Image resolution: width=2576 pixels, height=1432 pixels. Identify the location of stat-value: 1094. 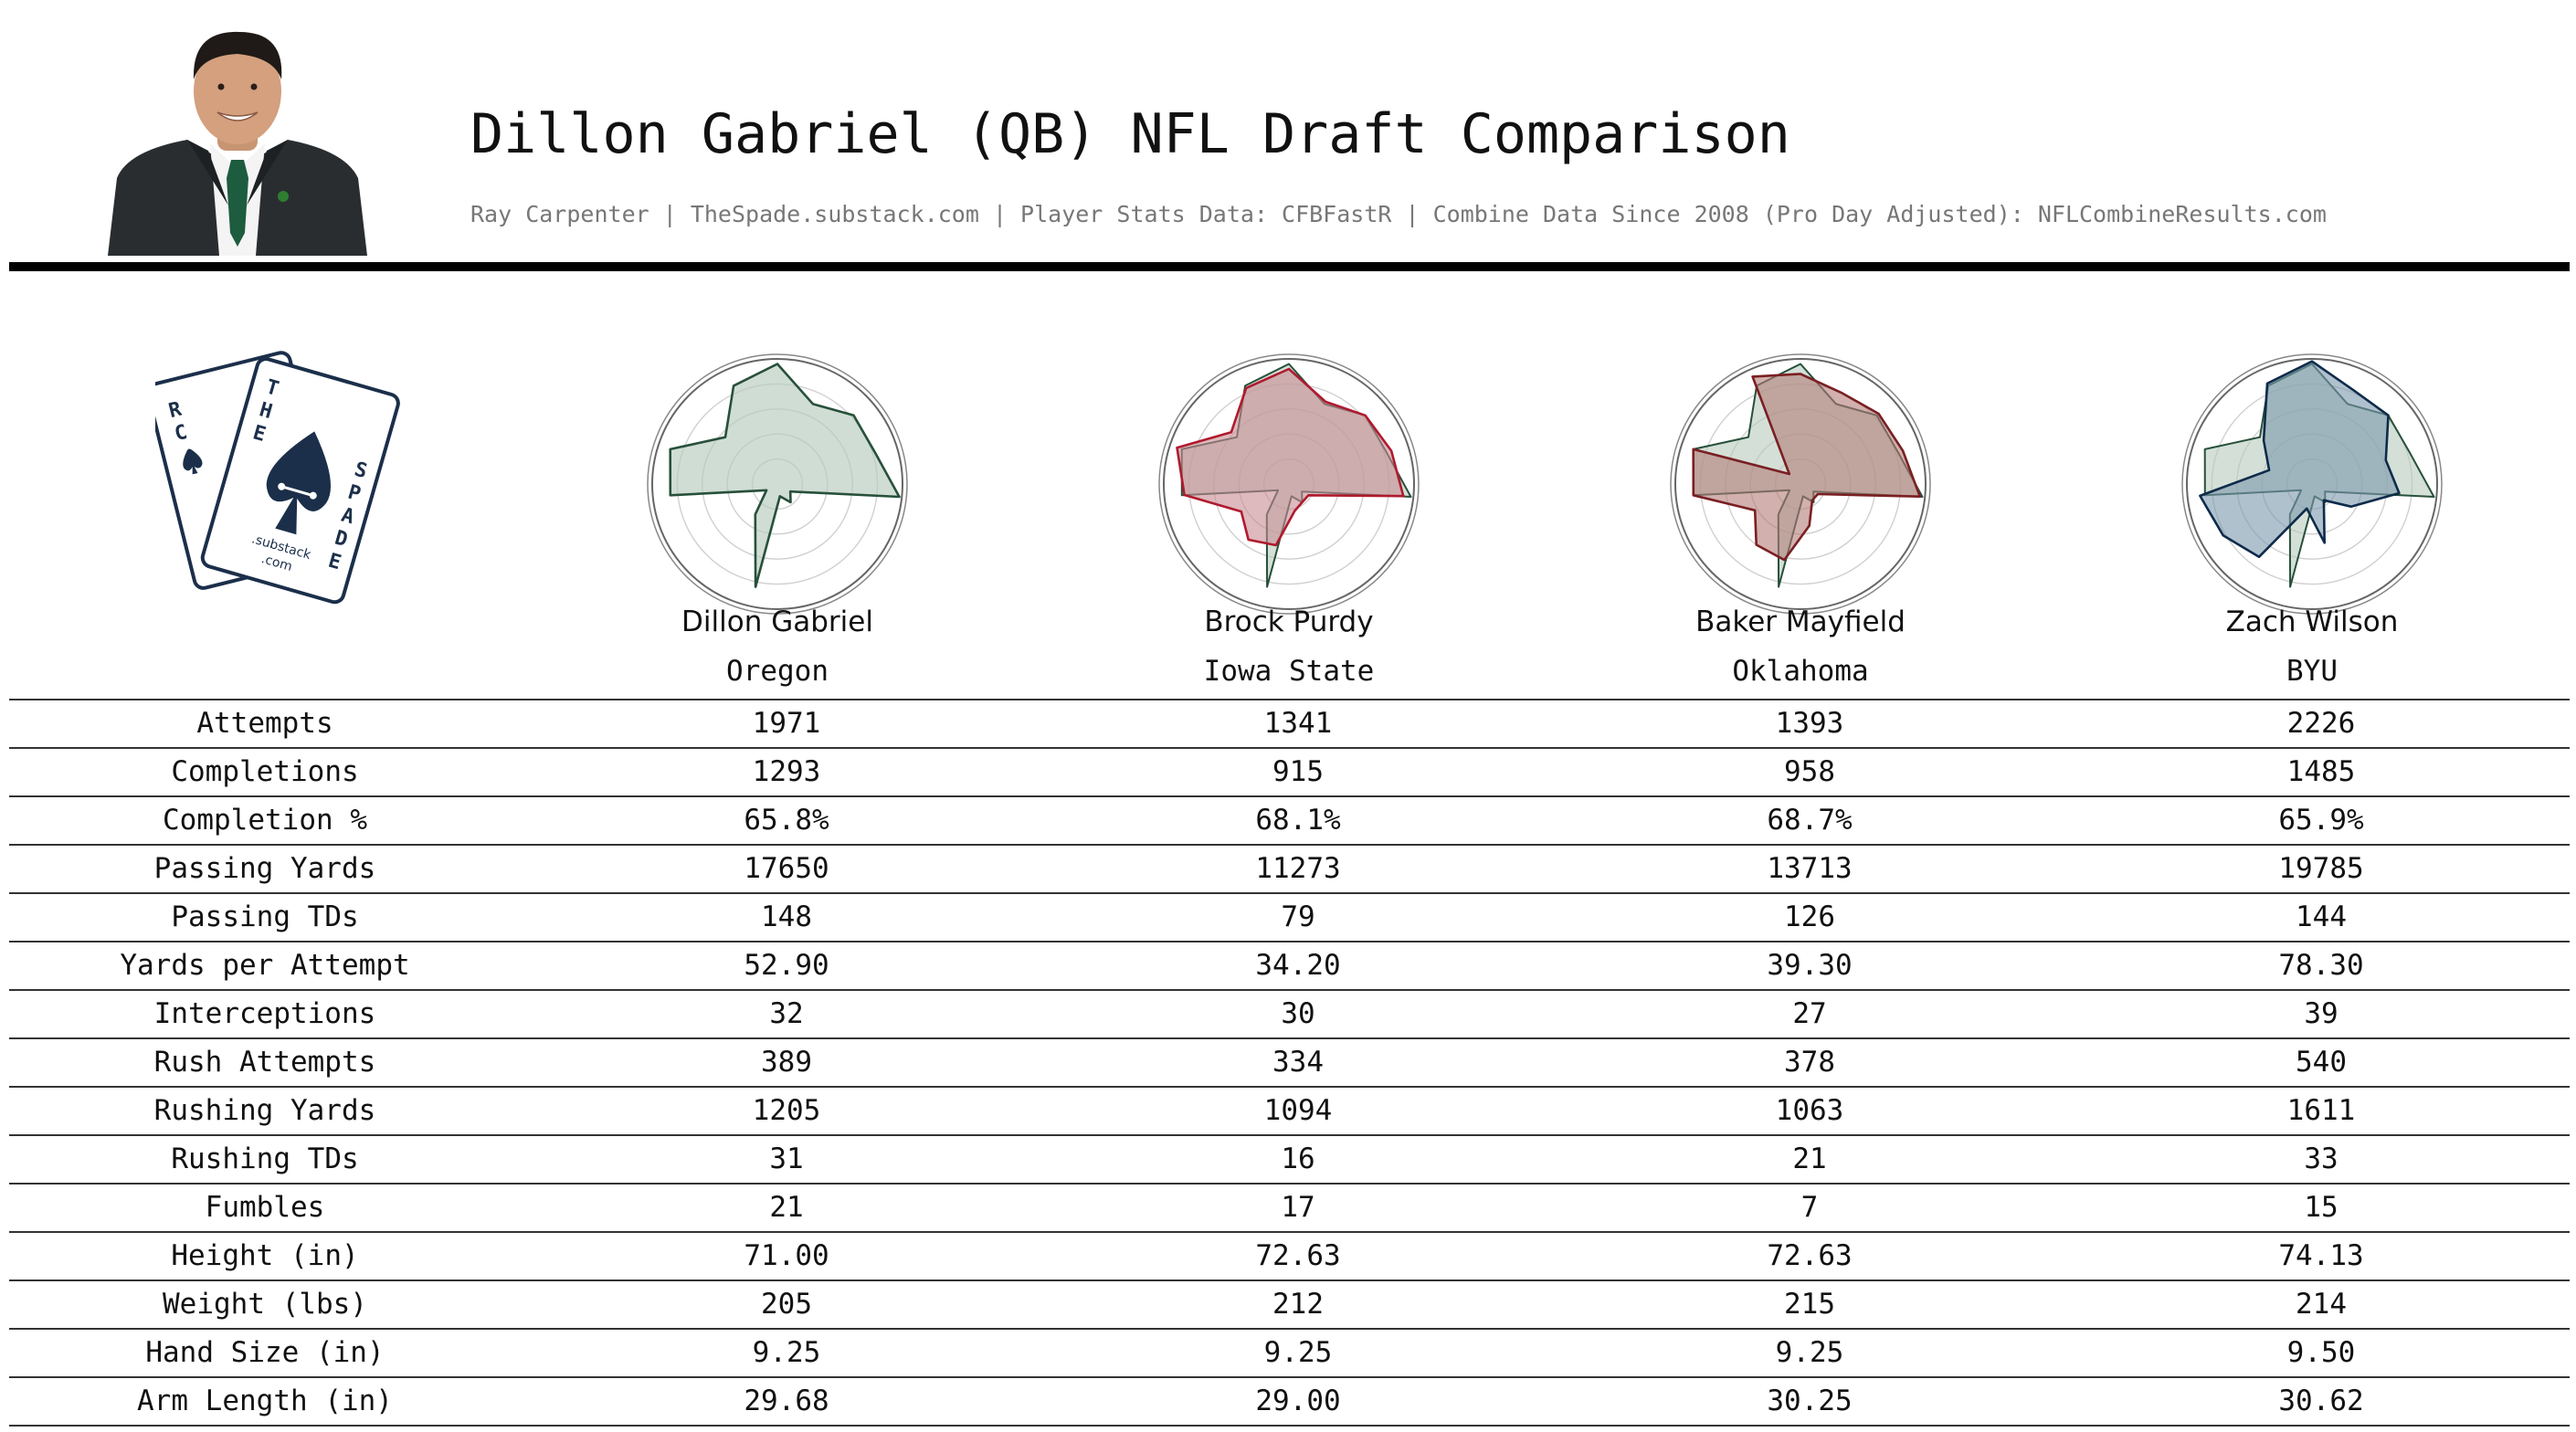
(1298, 1110).